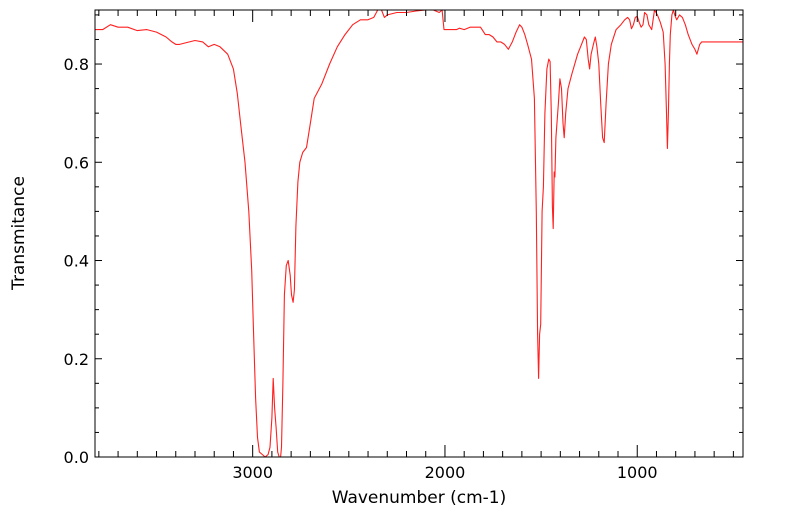 Image resolution: width=799 pixels, height=516 pixels. I want to click on x-axis-label: Wavenumber (cm-1), so click(419, 498).